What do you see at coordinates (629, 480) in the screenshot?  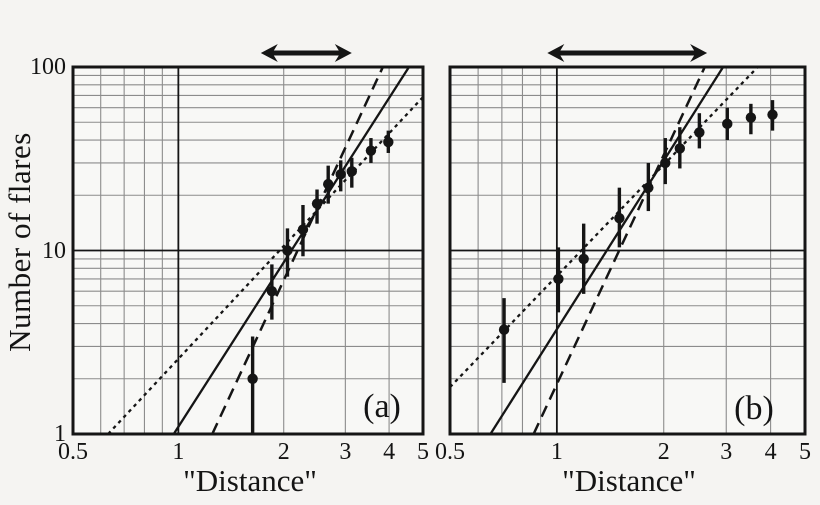 I see `x-axis-title-panel-b: "Distance"` at bounding box center [629, 480].